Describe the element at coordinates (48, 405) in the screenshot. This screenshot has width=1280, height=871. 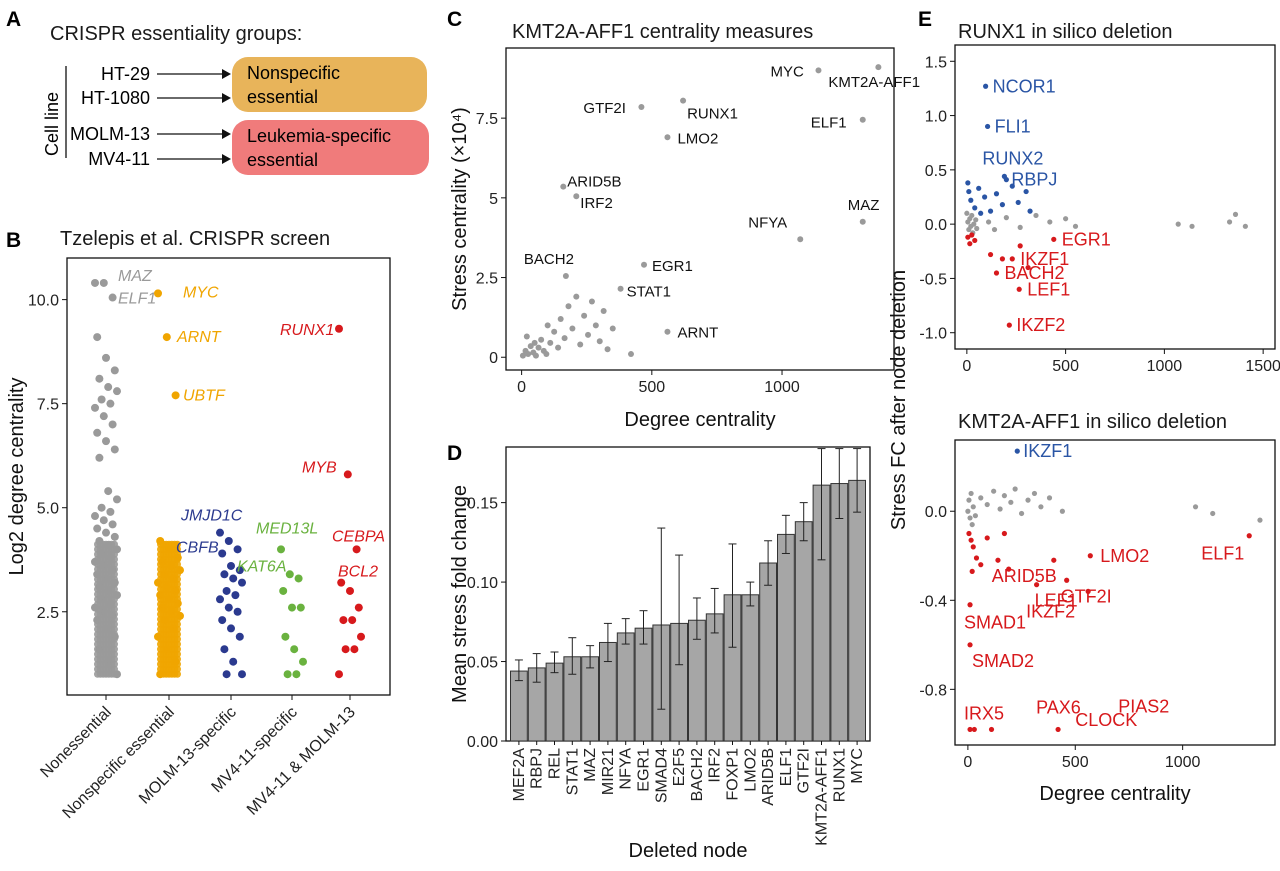
I see `y-tick-label: 7.5` at that location.